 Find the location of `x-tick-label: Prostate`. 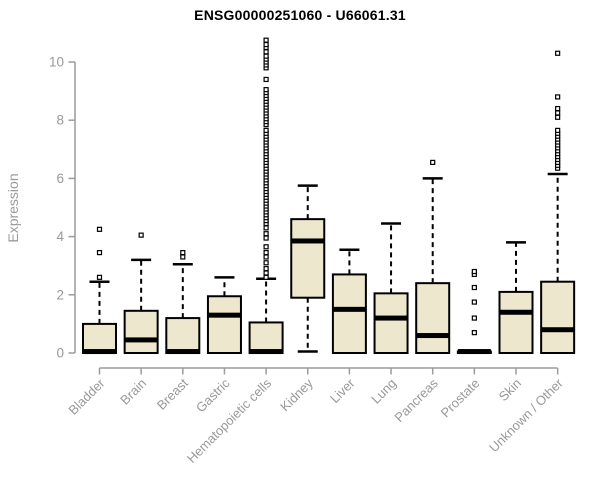

x-tick-label: Prostate is located at coordinates (460, 398).